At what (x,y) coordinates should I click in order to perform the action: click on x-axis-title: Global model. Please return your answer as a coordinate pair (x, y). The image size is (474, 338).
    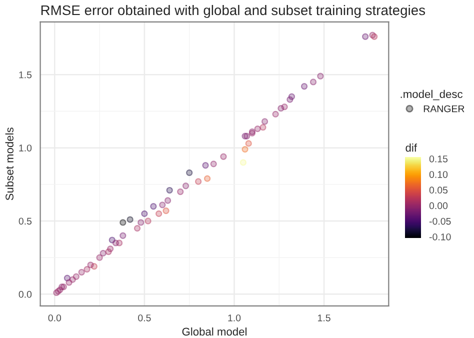
    Looking at the image, I should click on (214, 331).